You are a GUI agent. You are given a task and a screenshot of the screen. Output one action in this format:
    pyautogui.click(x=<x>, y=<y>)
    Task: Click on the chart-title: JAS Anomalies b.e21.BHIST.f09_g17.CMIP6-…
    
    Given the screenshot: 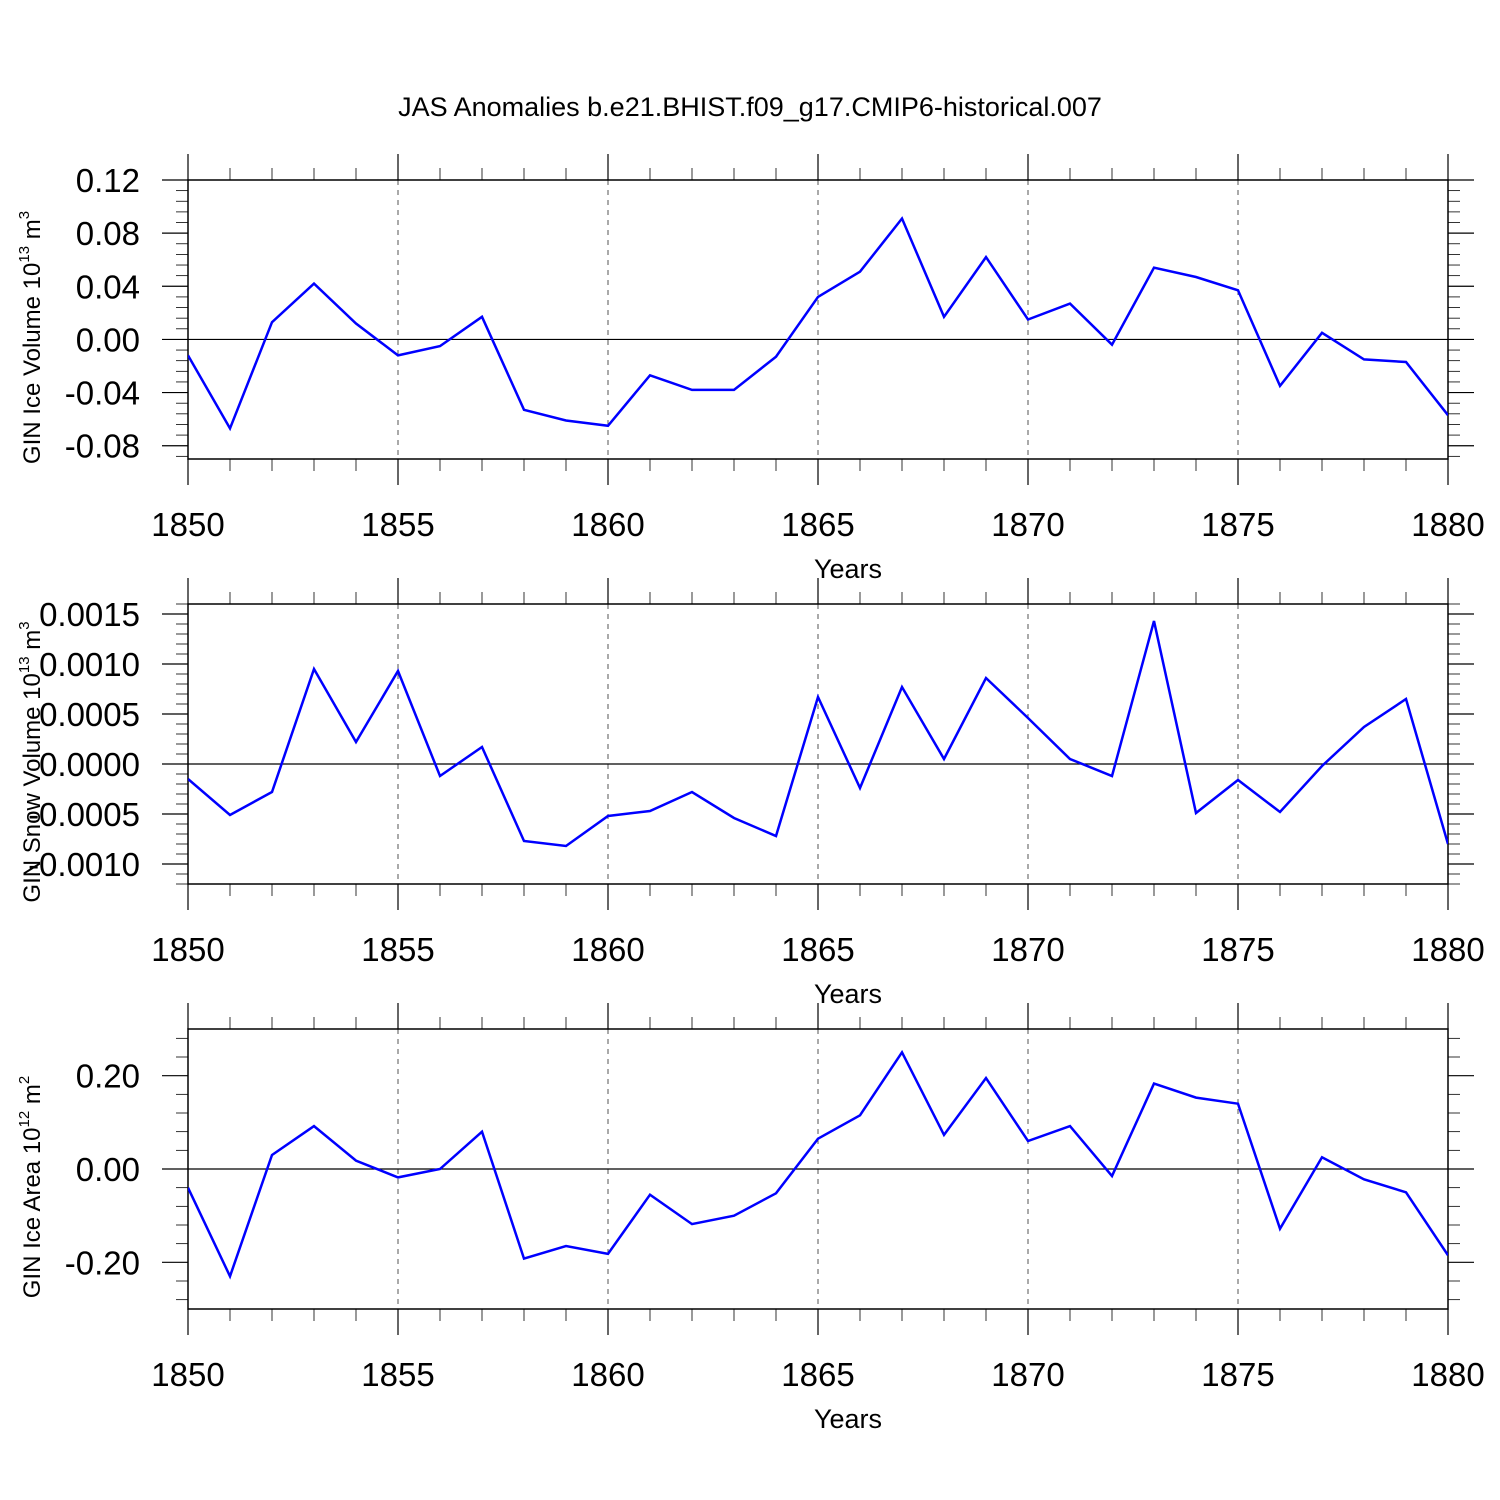 What is the action you would take?
    pyautogui.click(x=750, y=107)
    